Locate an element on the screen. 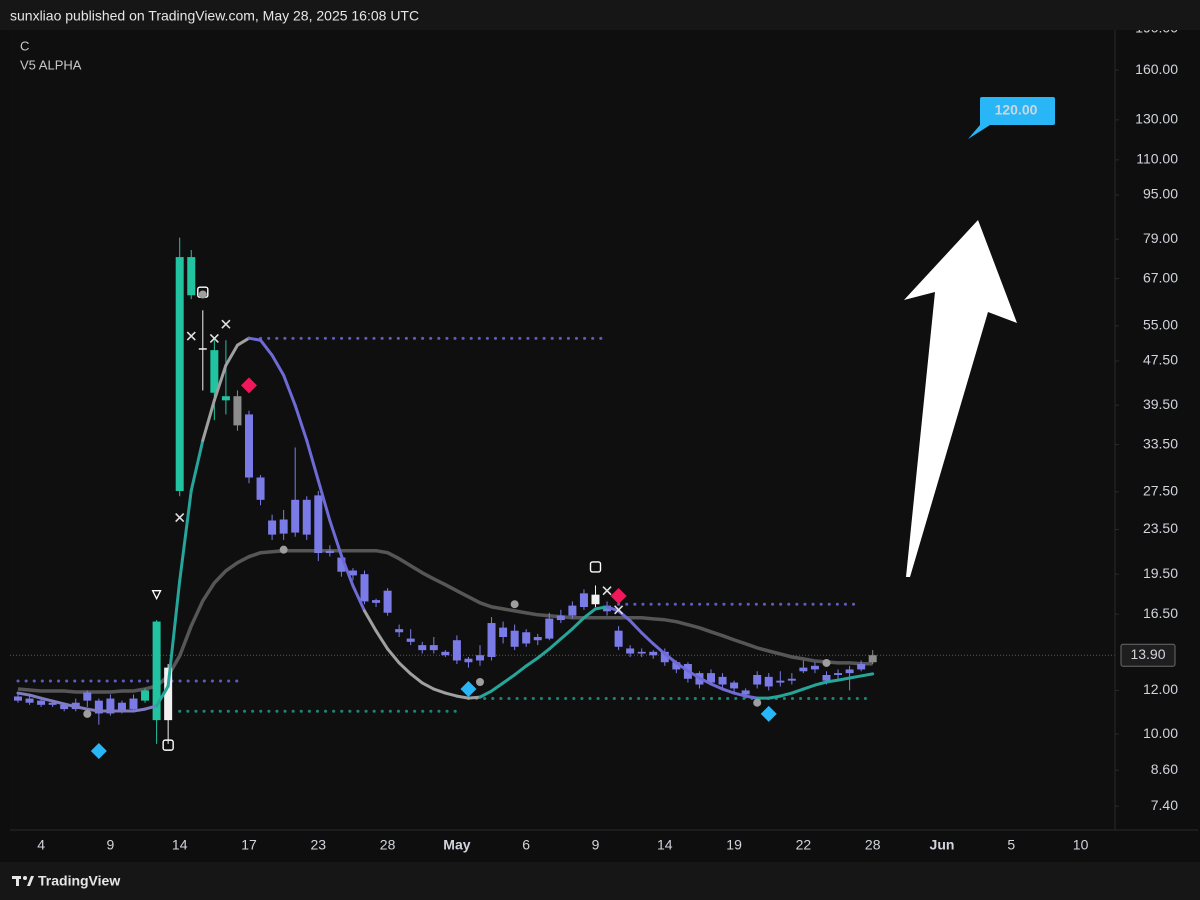  y-tick-label: 19.50 is located at coordinates (1160, 573).